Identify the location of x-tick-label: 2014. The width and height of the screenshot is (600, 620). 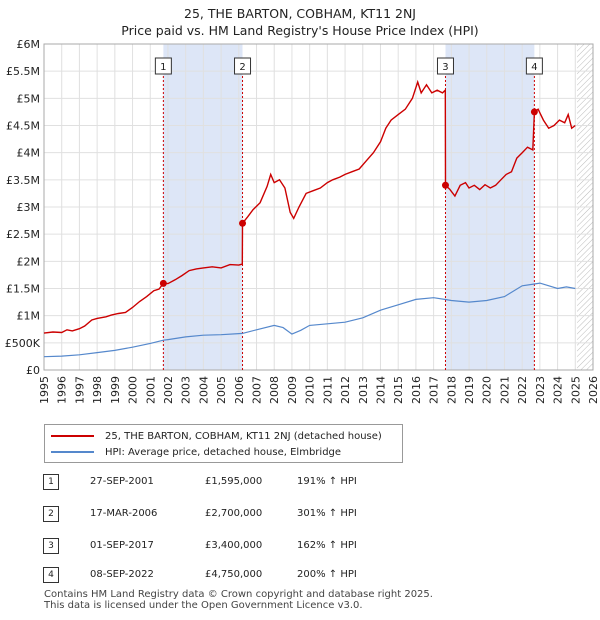
(380, 390).